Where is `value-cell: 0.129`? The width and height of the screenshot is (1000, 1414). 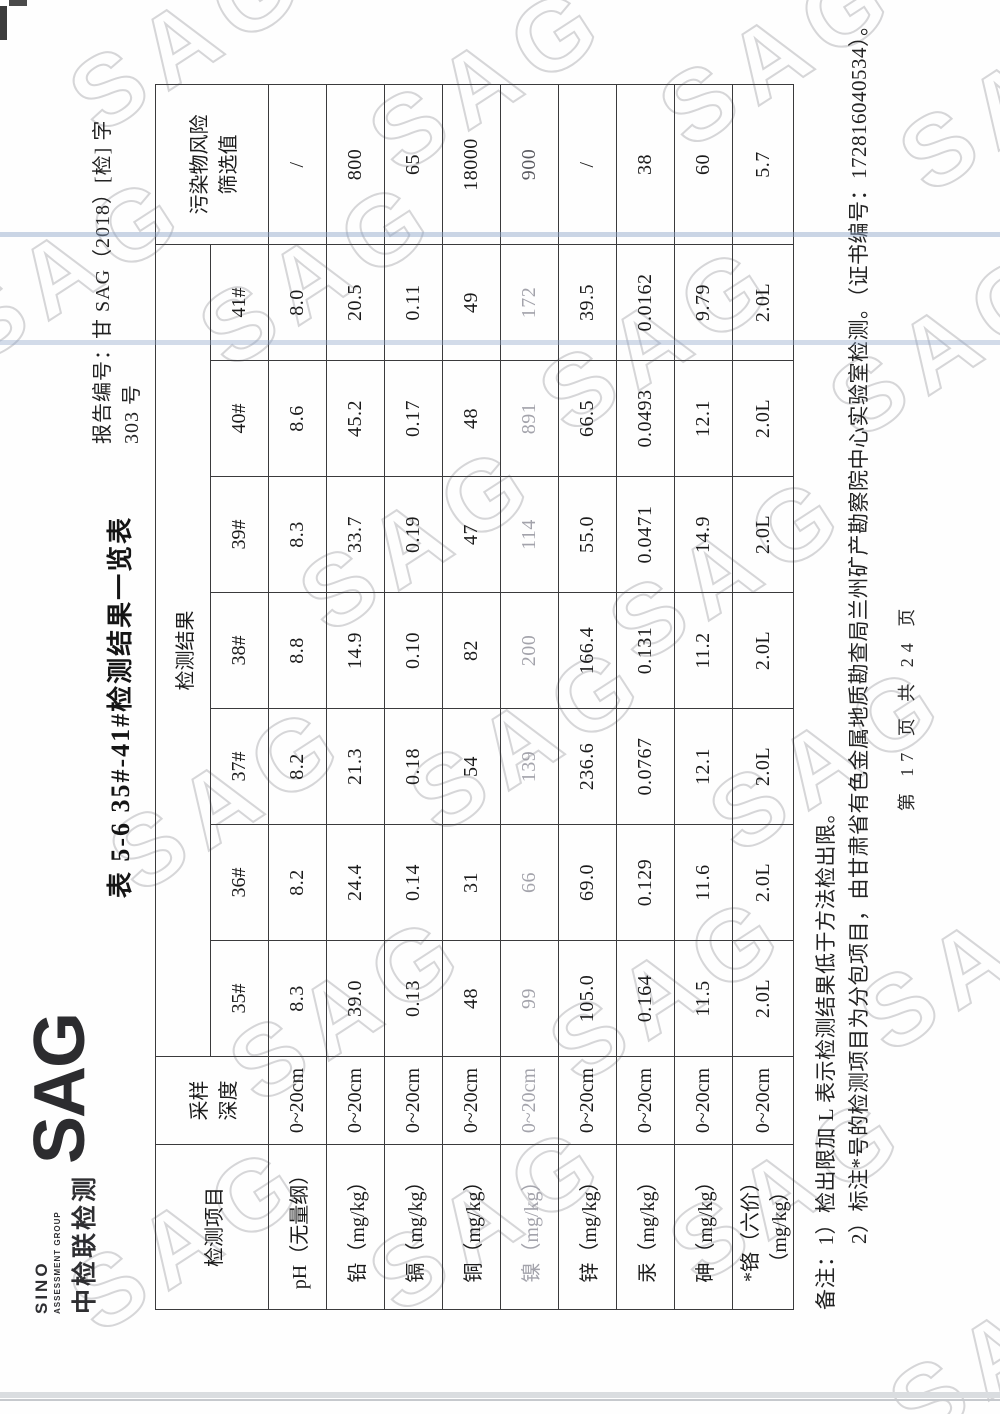 value-cell: 0.129 is located at coordinates (645, 882).